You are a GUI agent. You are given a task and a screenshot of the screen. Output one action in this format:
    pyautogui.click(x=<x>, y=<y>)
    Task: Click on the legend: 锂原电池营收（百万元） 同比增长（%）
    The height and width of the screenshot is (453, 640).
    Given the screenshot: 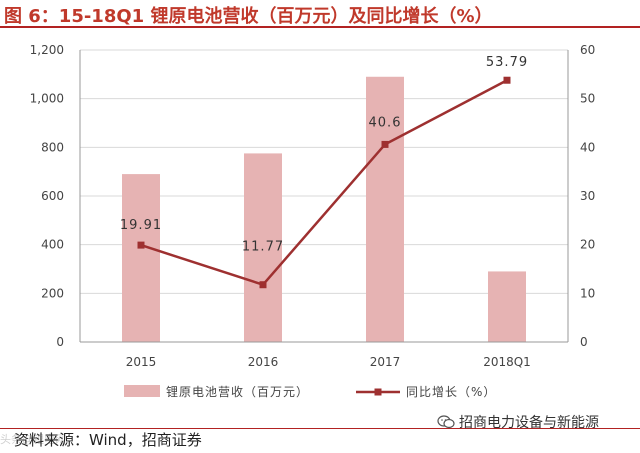 What is the action you would take?
    pyautogui.click(x=310, y=391)
    